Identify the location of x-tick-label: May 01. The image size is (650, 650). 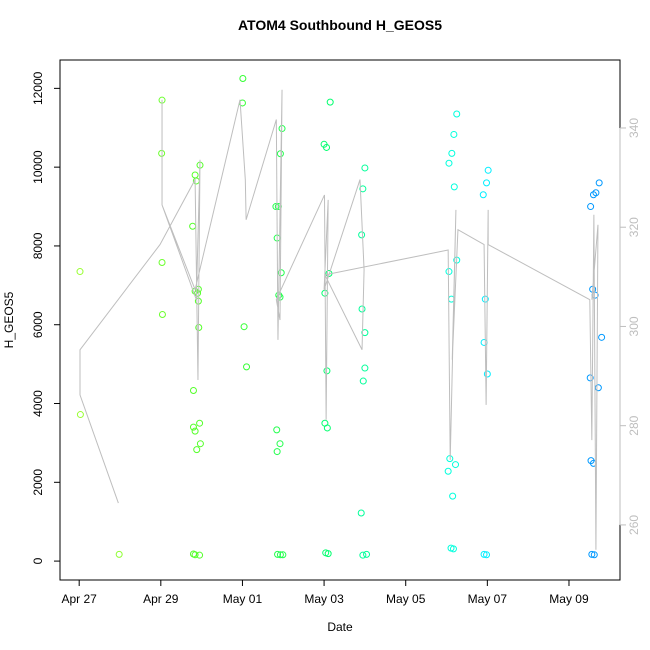
(243, 599).